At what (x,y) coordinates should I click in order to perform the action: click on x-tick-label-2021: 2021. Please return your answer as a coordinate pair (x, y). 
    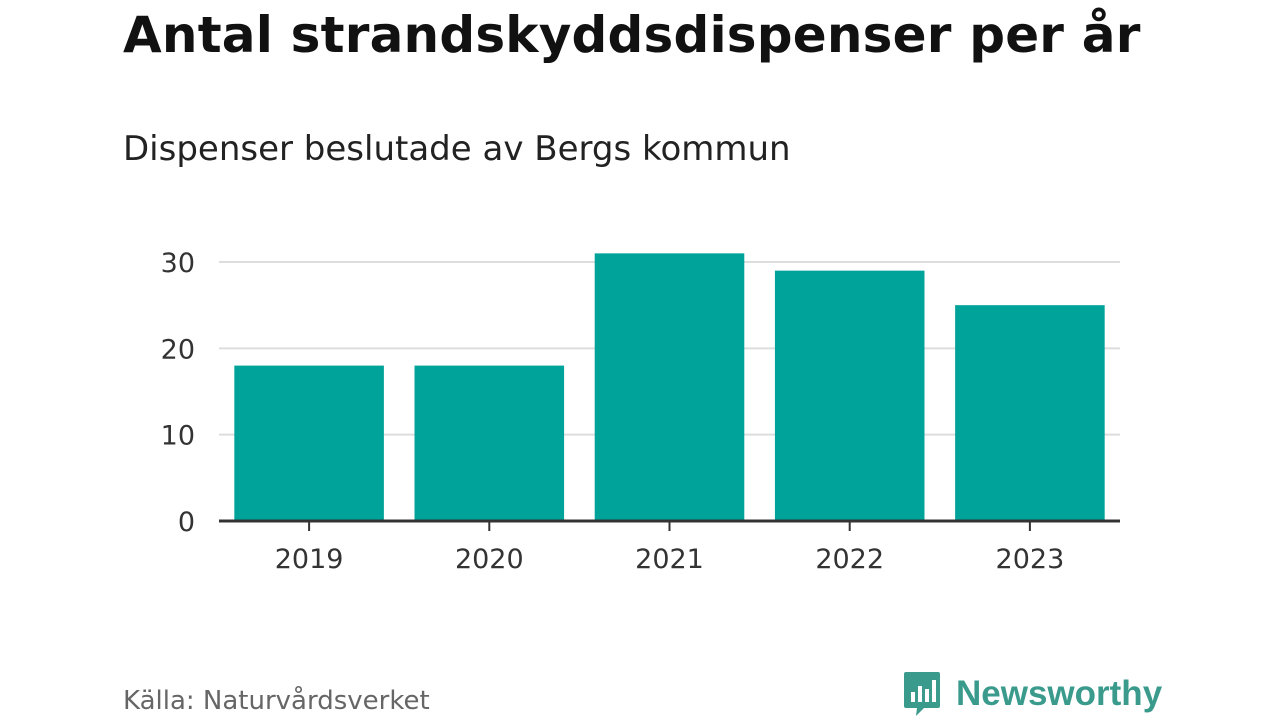
    Looking at the image, I should click on (669, 559).